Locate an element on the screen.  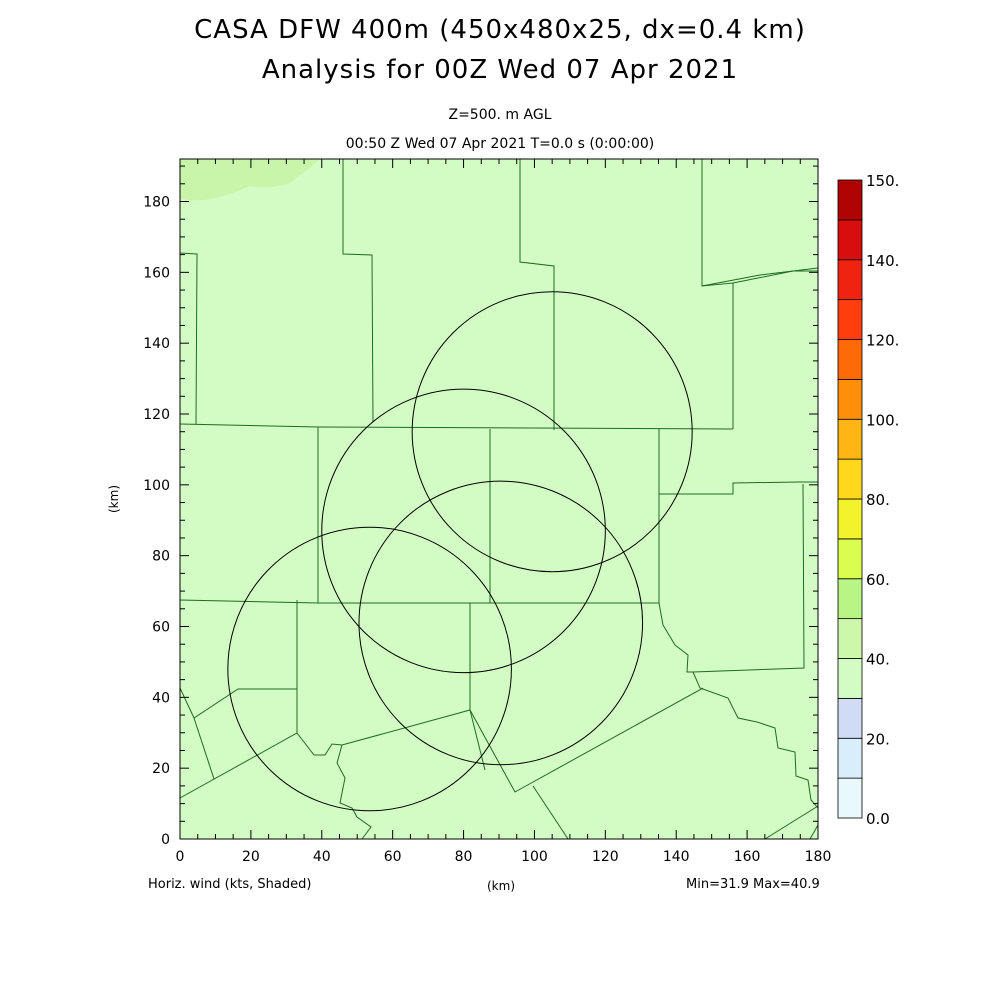
wind-field-patch is located at coordinates (250, 180).